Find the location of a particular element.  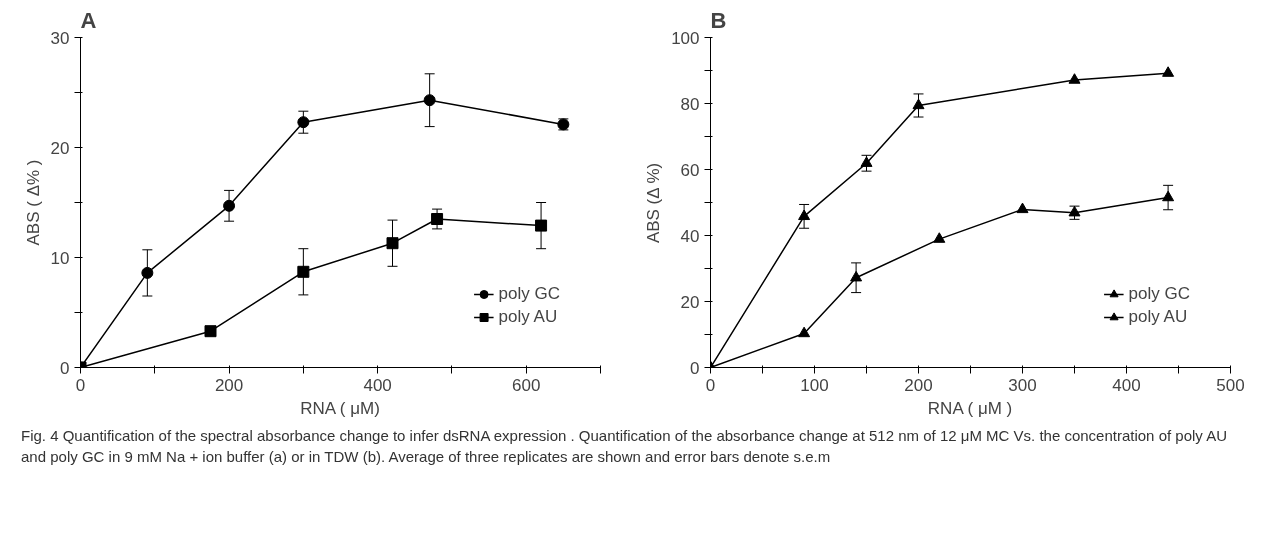

y-axis-title: ABS (Δ %) is located at coordinates (654, 203).